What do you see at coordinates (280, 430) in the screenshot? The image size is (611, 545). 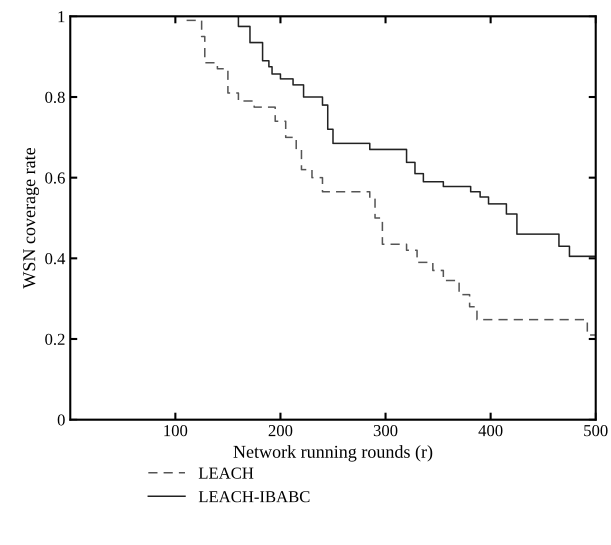 I see `x-tick-label: 200` at bounding box center [280, 430].